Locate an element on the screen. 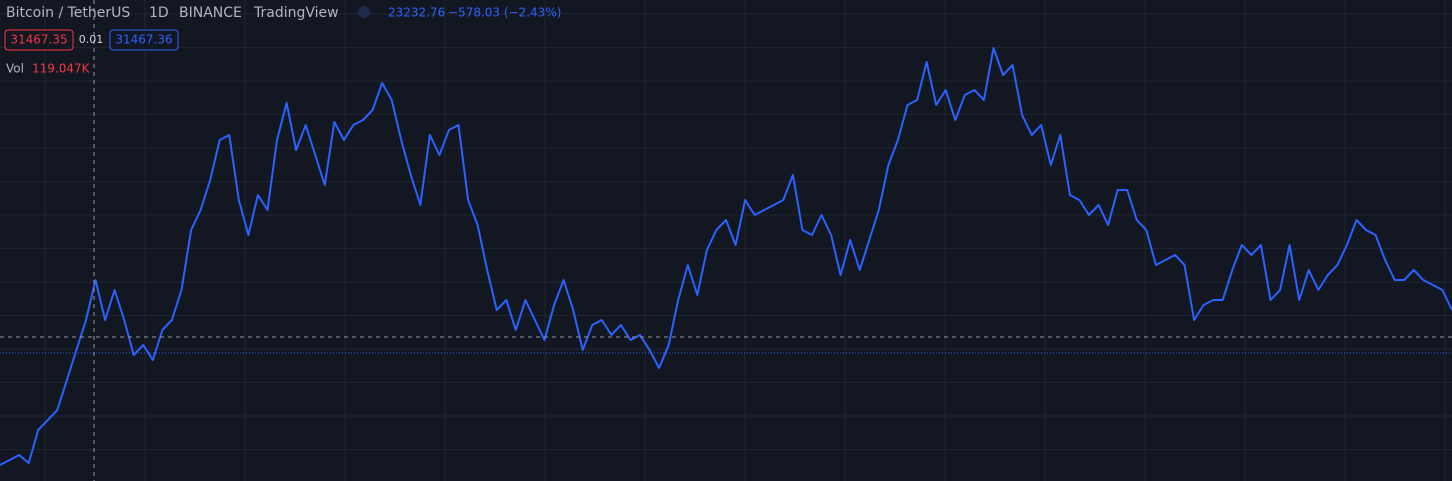  change: −578.03 (−2.43%) is located at coordinates (504, 13).